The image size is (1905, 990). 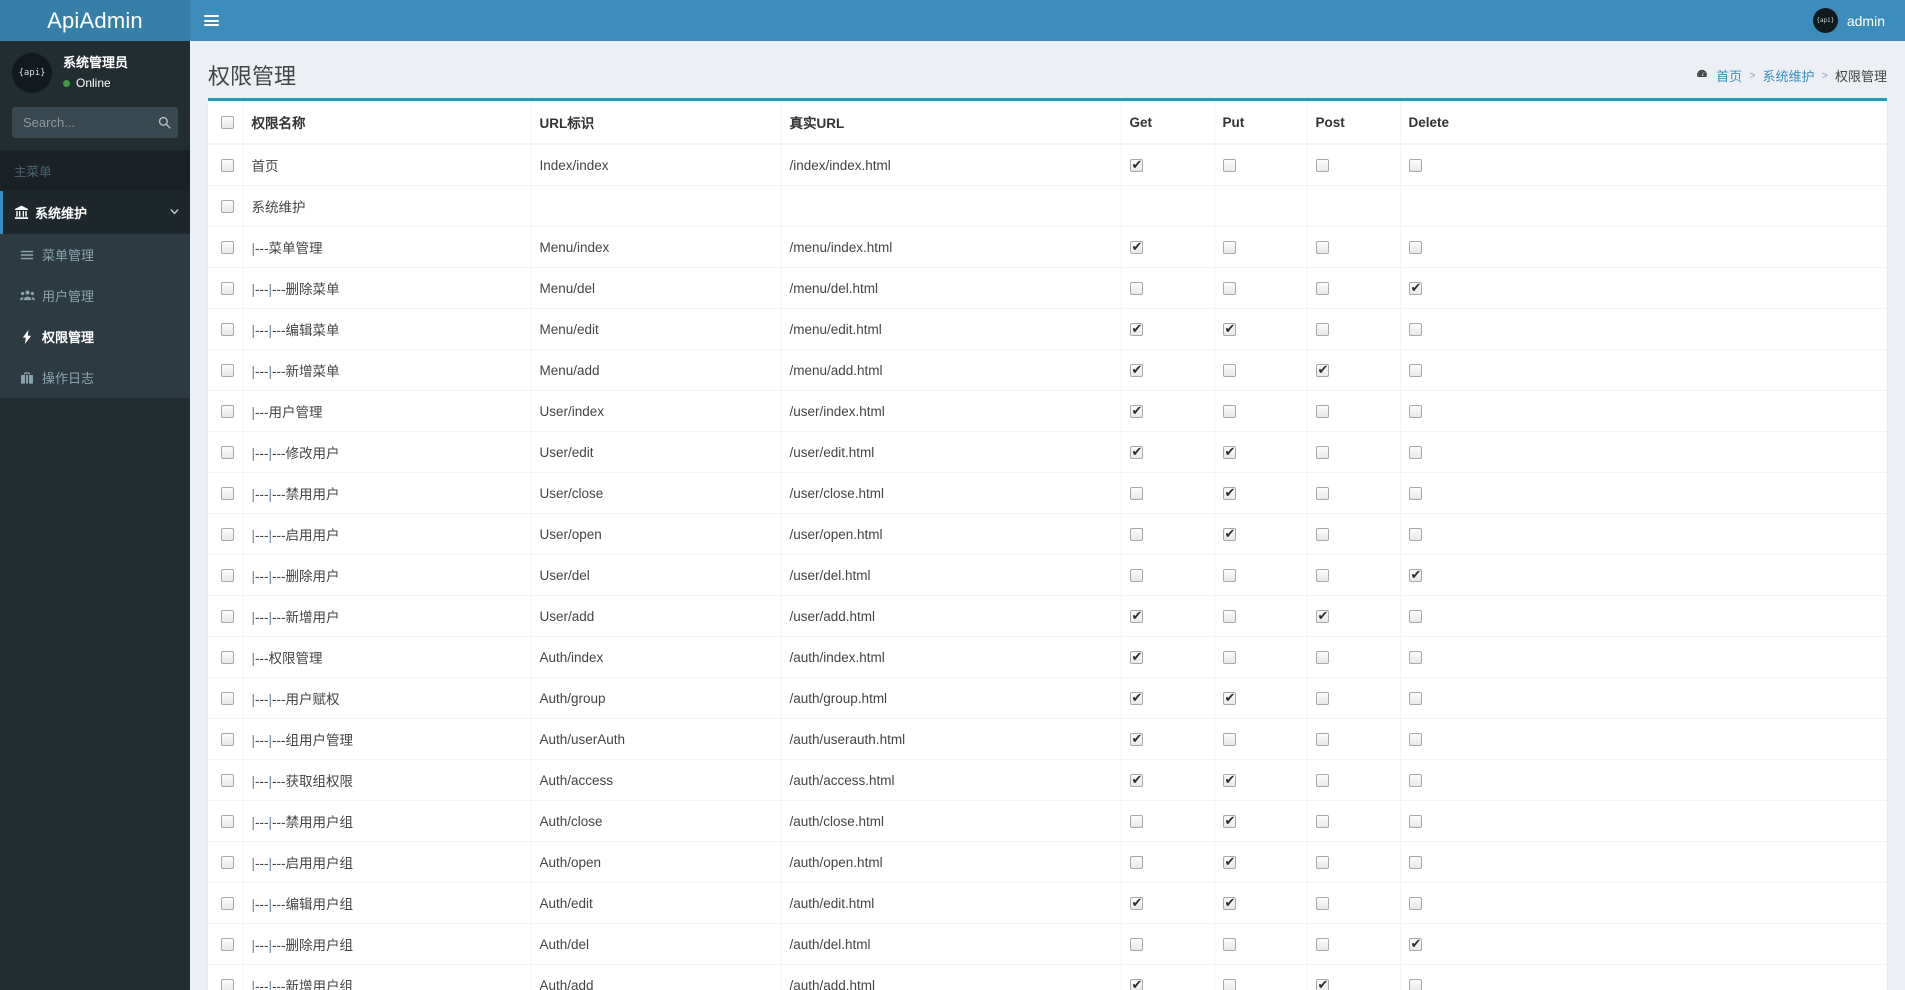 I want to click on sidebar-item-operation-log: 操作日志, so click(x=95, y=377).